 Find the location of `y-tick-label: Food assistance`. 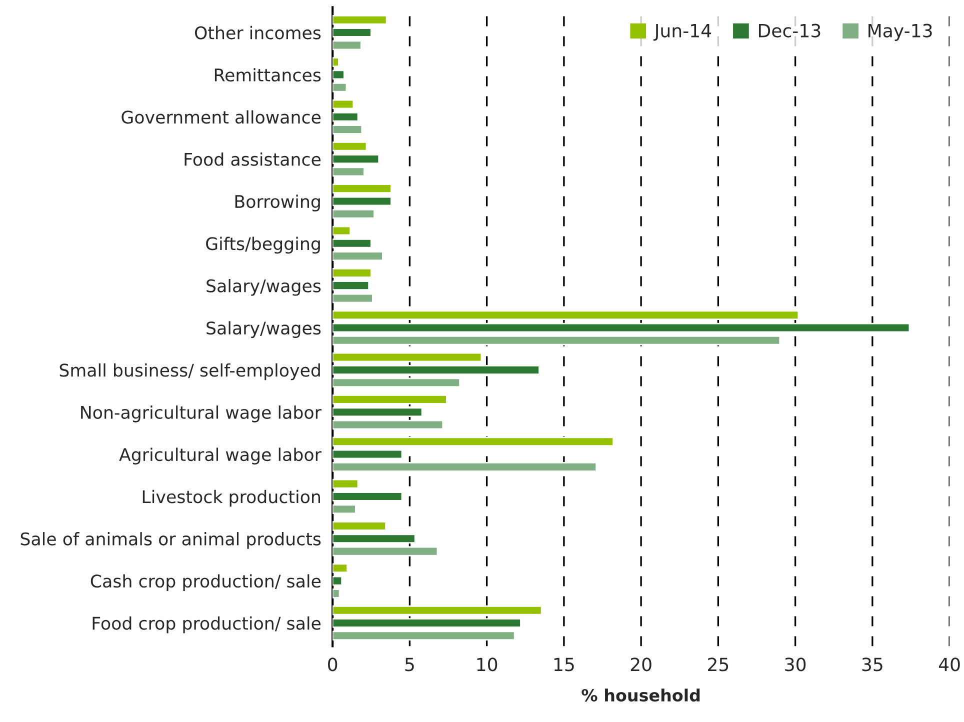

y-tick-label: Food assistance is located at coordinates (252, 159).